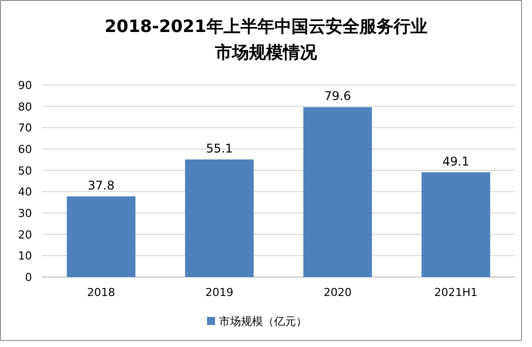 Image resolution: width=532 pixels, height=347 pixels. I want to click on y-tick-label: 10, so click(25, 256).